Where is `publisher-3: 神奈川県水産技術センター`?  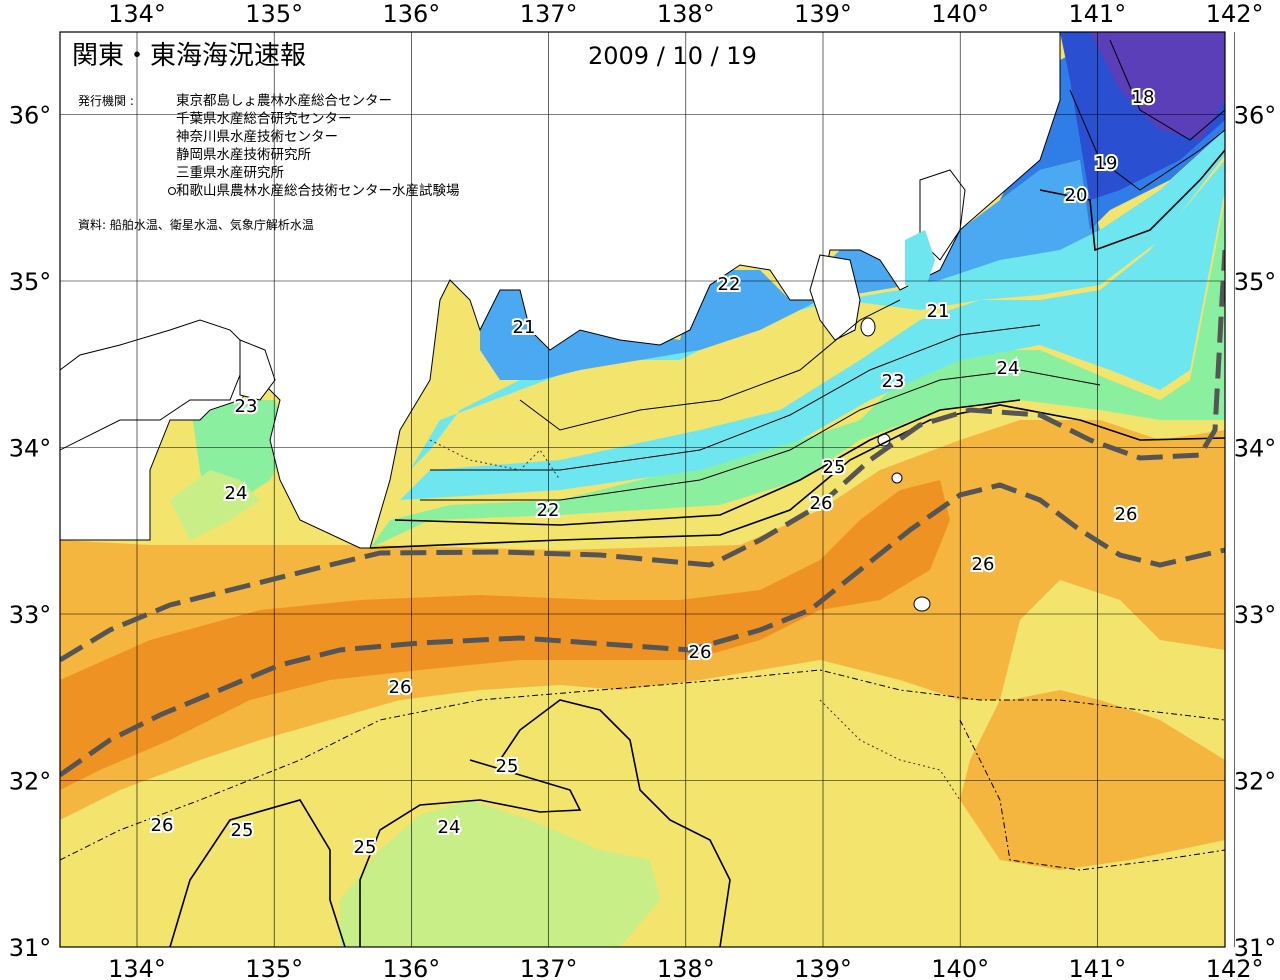
publisher-3: 神奈川県水産技術センター is located at coordinates (257, 137).